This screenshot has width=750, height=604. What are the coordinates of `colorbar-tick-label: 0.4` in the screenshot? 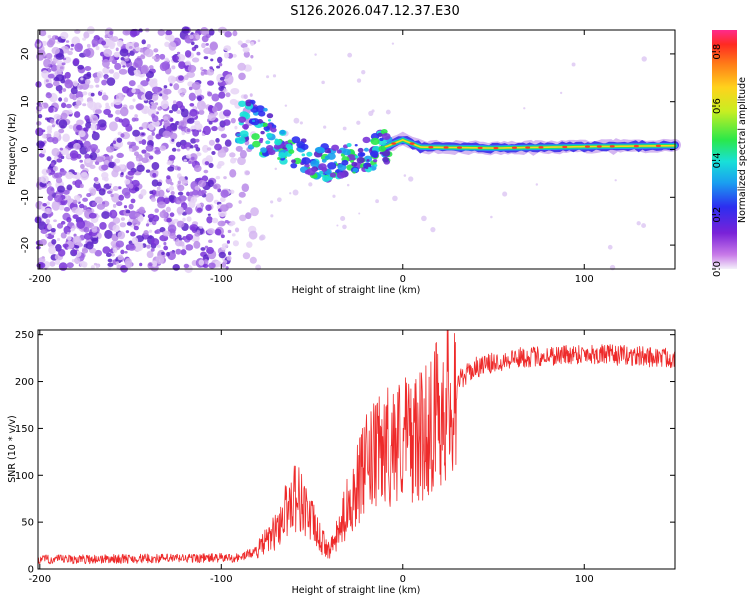 It's located at (717, 160).